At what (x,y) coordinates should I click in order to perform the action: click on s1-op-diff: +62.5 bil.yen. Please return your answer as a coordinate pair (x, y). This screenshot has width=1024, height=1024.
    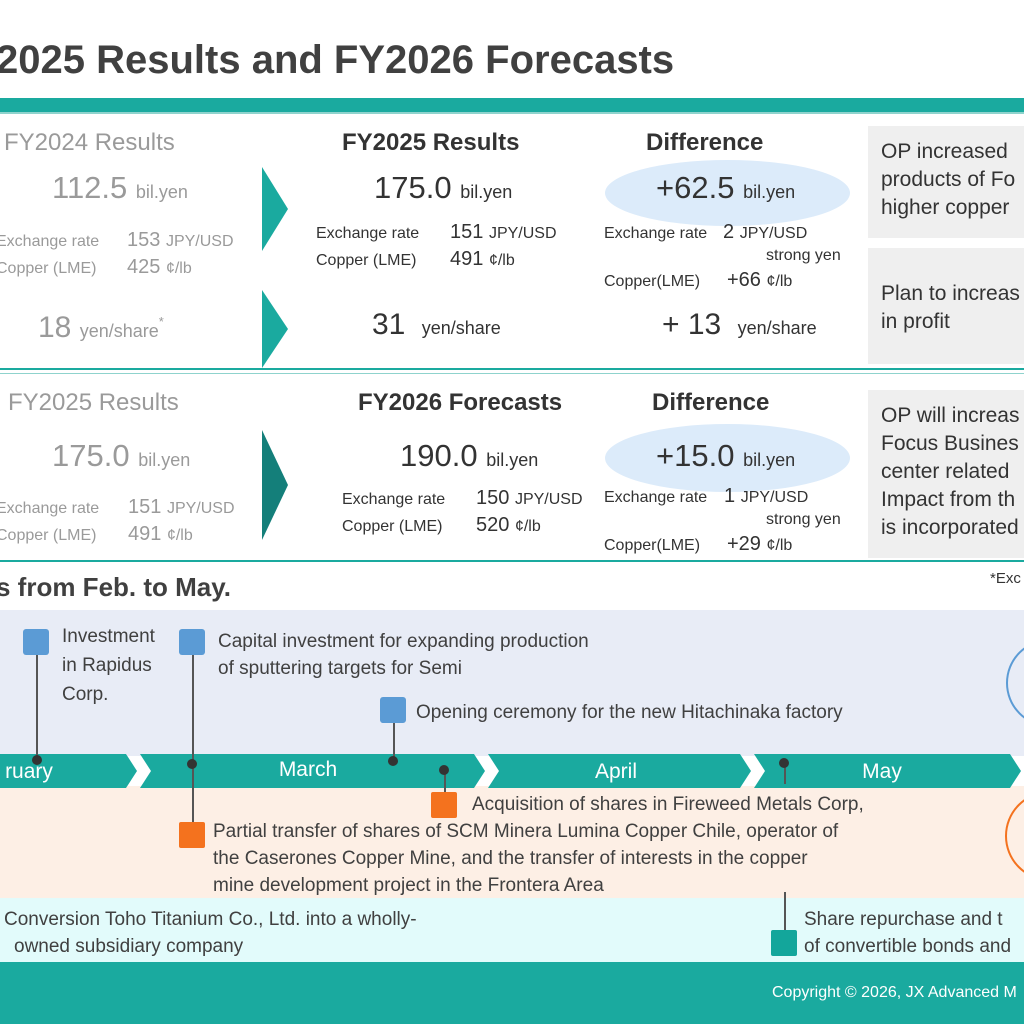
    Looking at the image, I should click on (726, 187).